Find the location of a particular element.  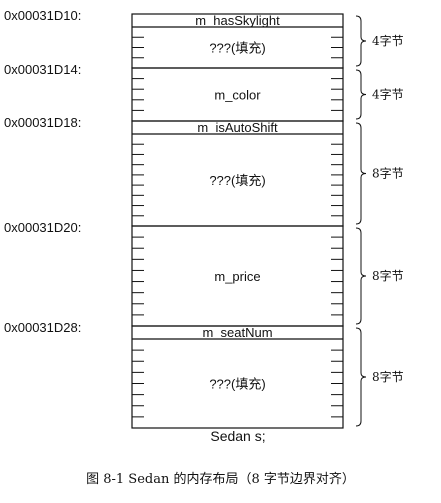

figure-caption: 图 8-1 Sedan 的内存布局（8 字节边界对齐） is located at coordinates (220, 479).